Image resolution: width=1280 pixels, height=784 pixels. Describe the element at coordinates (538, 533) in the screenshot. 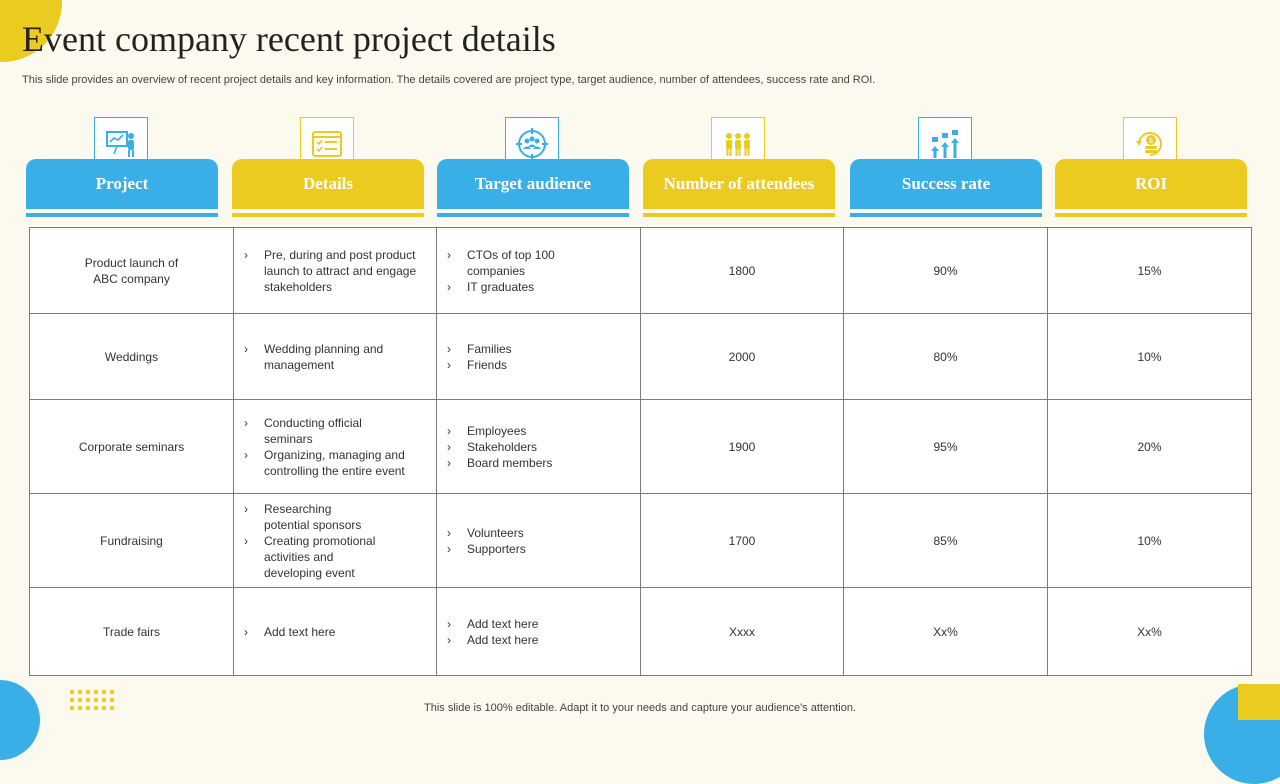

I see `list-item: Volunteers` at that location.